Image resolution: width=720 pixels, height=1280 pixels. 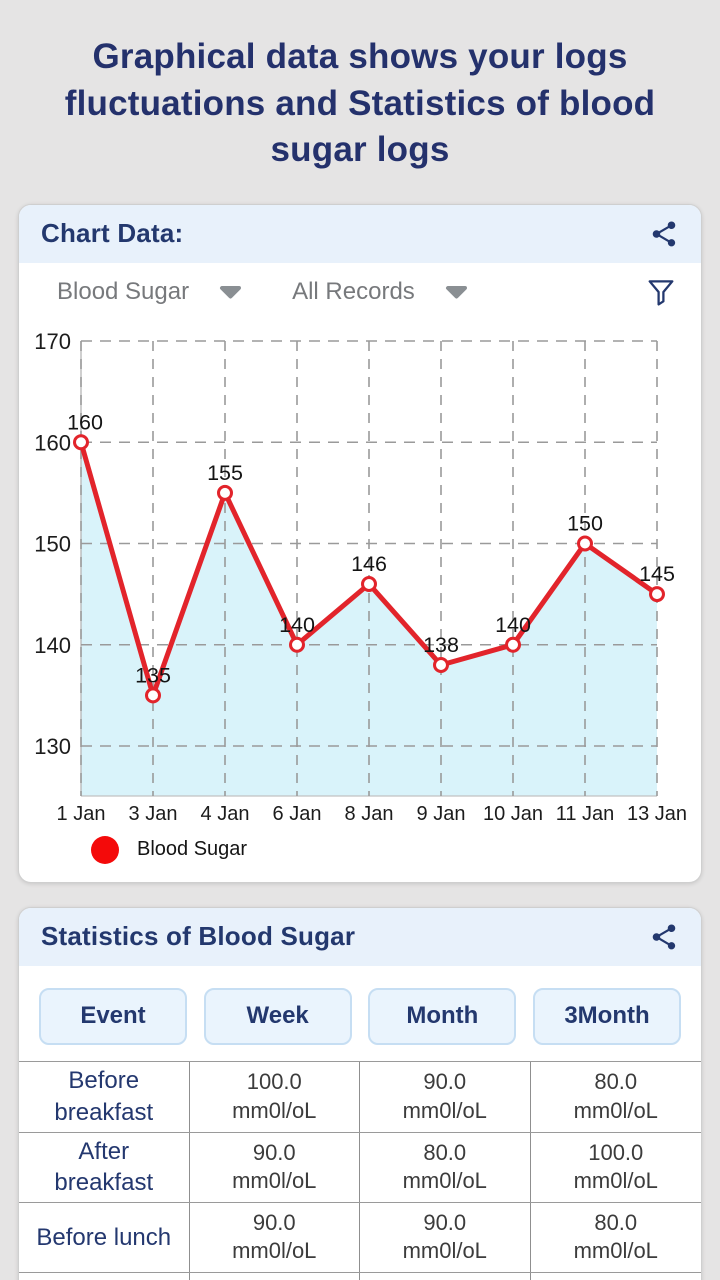 I want to click on row-label-text: Before lunch, so click(x=104, y=1237).